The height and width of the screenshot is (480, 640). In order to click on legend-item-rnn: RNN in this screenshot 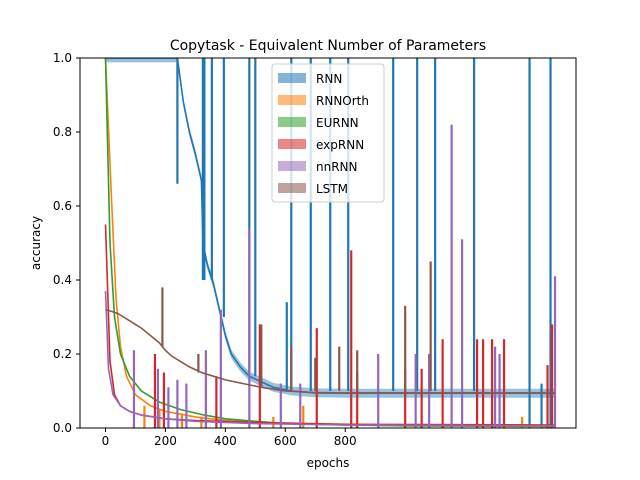, I will do `click(310, 79)`.